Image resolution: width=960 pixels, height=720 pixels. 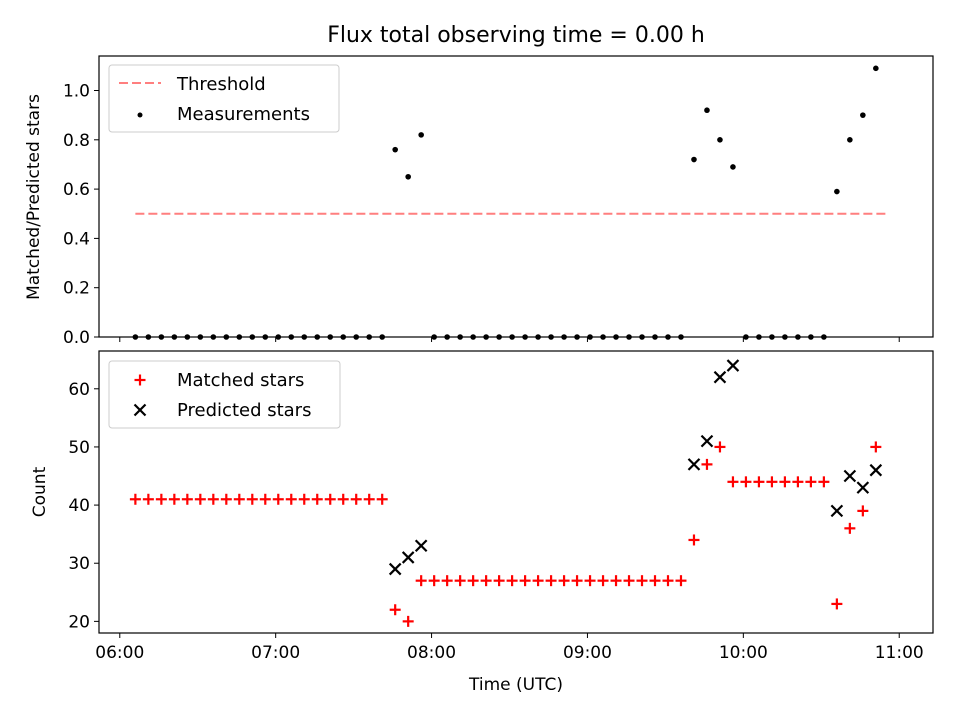 I want to click on bottom-y-tick-label: 30, so click(x=79, y=564).